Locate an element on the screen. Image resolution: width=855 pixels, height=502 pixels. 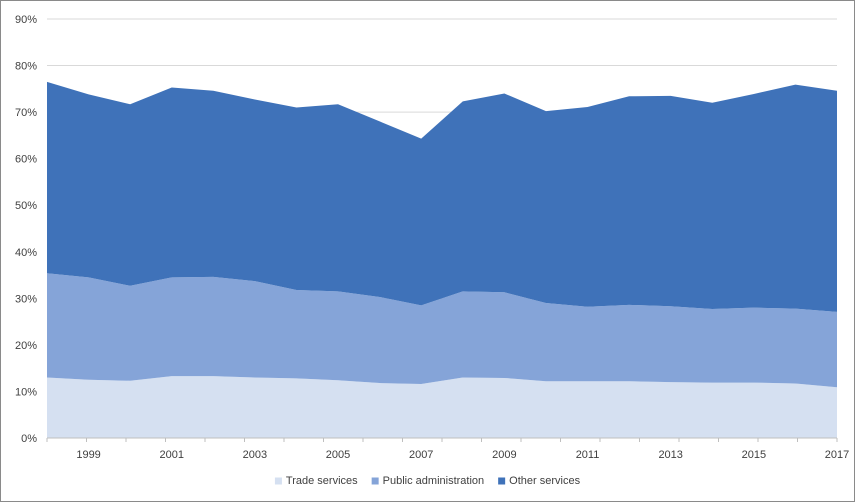
y-tick-label: 30% is located at coordinates (26, 299).